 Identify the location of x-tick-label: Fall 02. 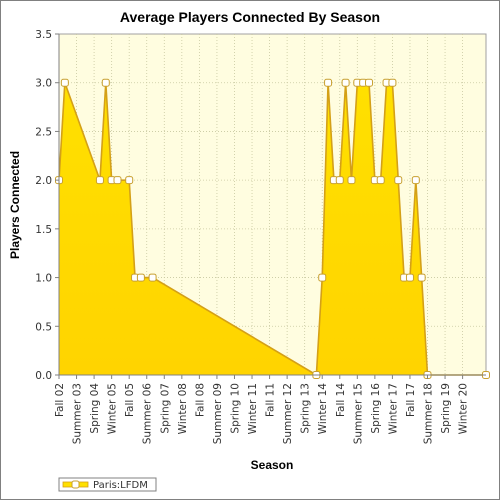
(60, 400).